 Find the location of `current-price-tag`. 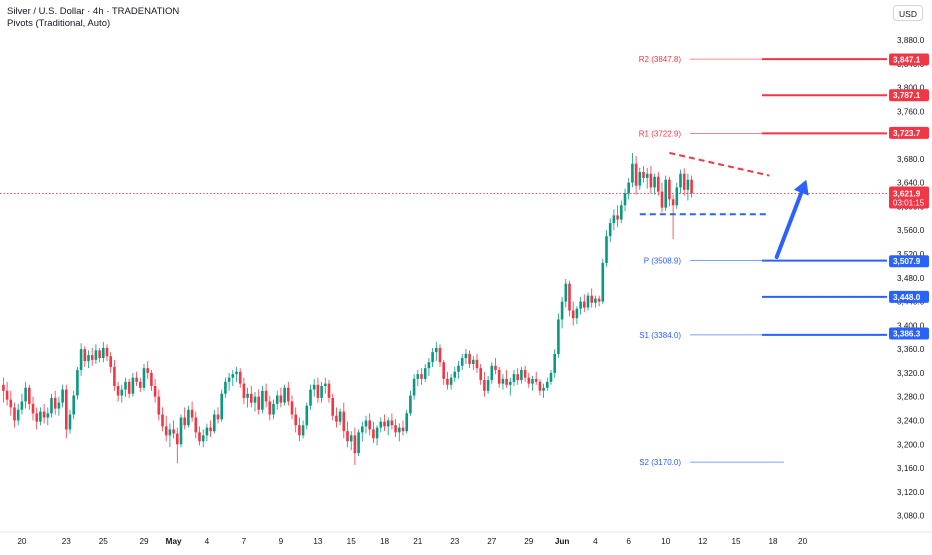

current-price-tag is located at coordinates (909, 197).